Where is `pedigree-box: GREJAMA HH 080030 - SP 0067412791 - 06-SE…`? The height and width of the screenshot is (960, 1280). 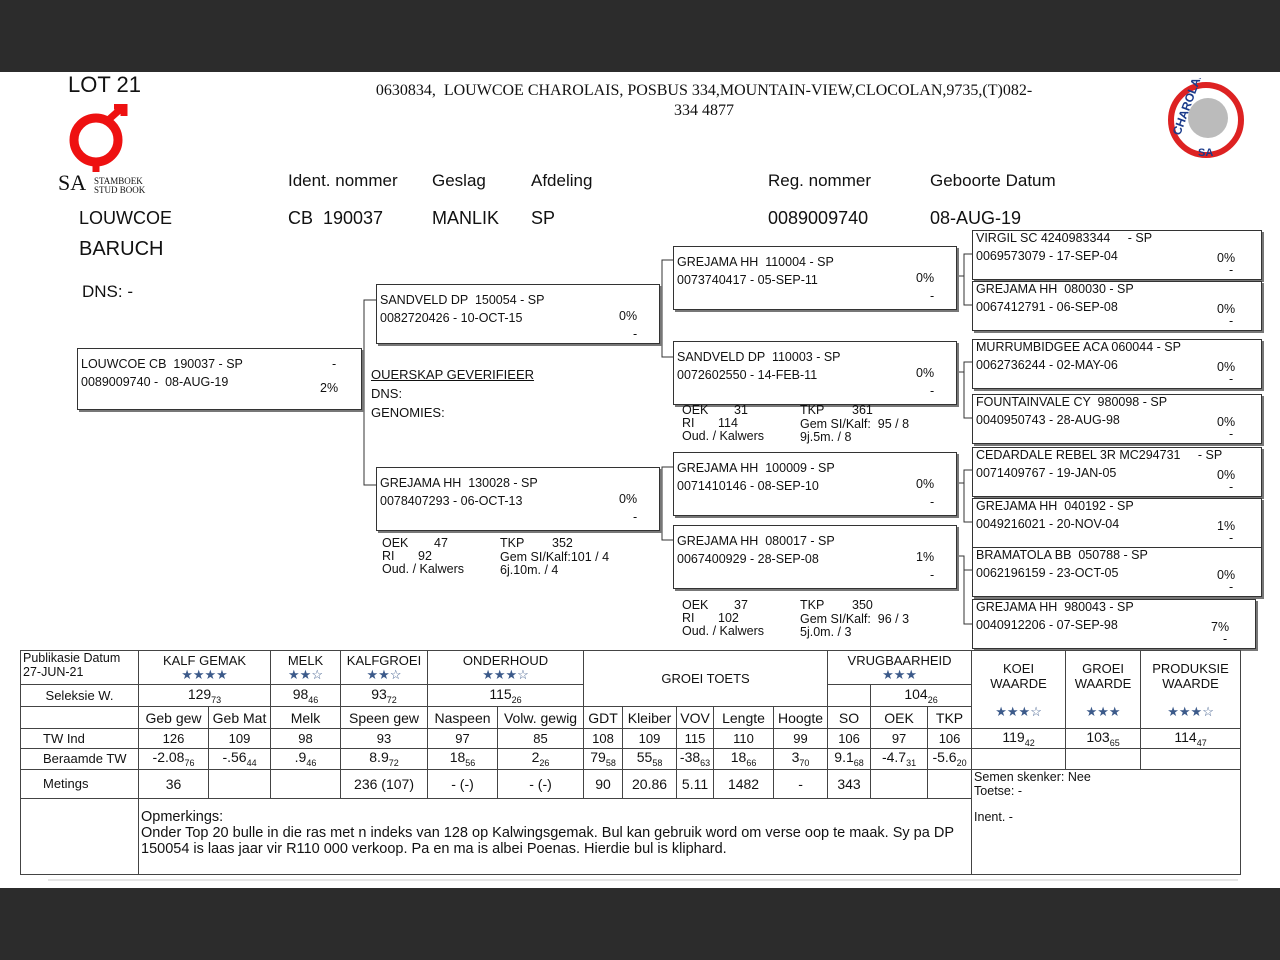 pedigree-box: GREJAMA HH 080030 - SP 0067412791 - 06-SE… is located at coordinates (1117, 306).